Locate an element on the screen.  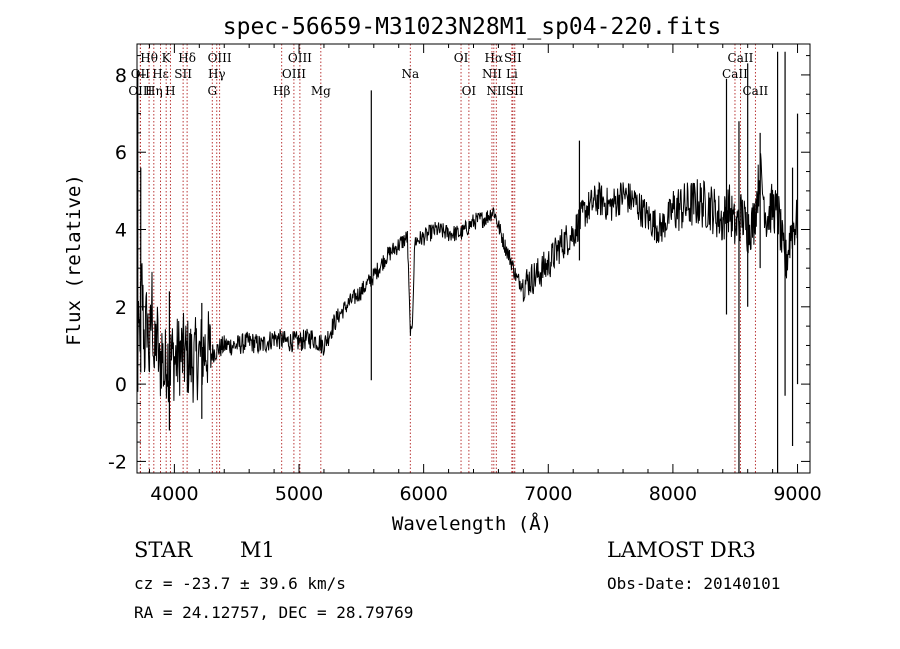
object-subclass: M1 is located at coordinates (257, 550).